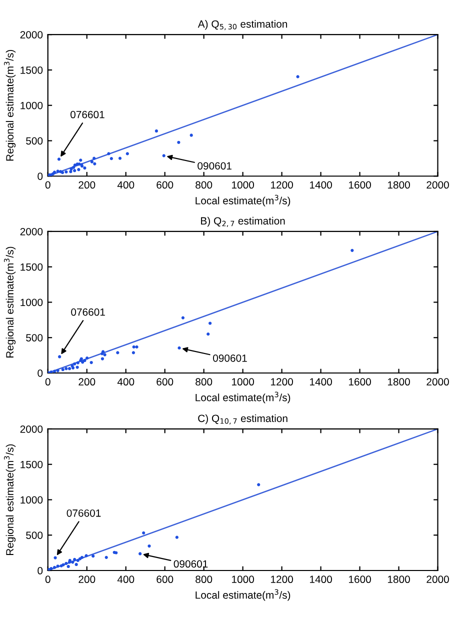 The image size is (456, 629). What do you see at coordinates (243, 25) in the screenshot?
I see `chart-title: A) Q$_{5,30}$ estimation` at bounding box center [243, 25].